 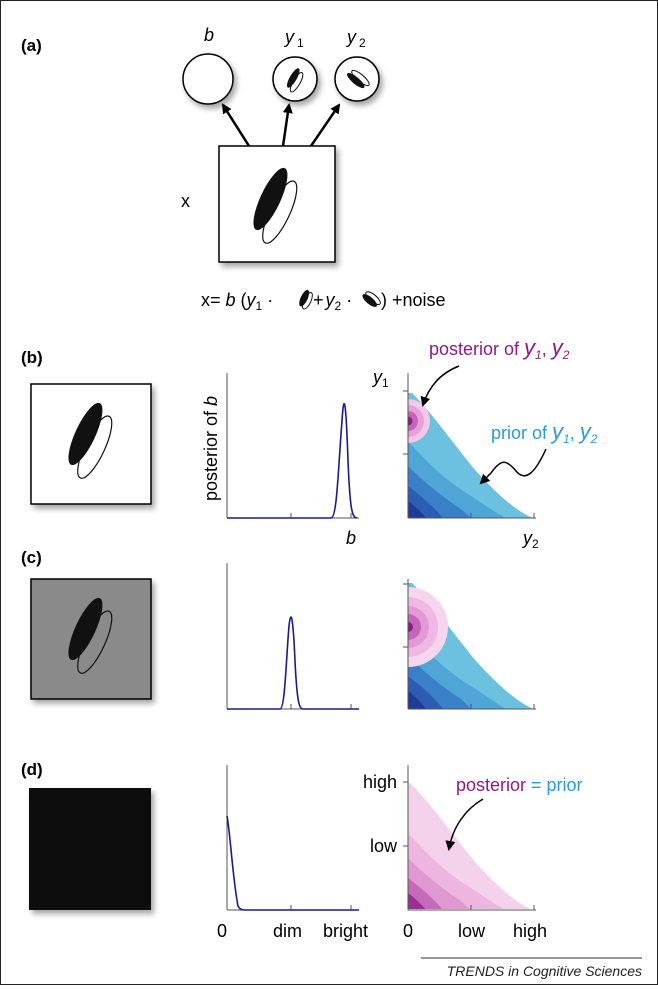 What do you see at coordinates (464, 824) in the screenshot?
I see `posterior-prior-arrow` at bounding box center [464, 824].